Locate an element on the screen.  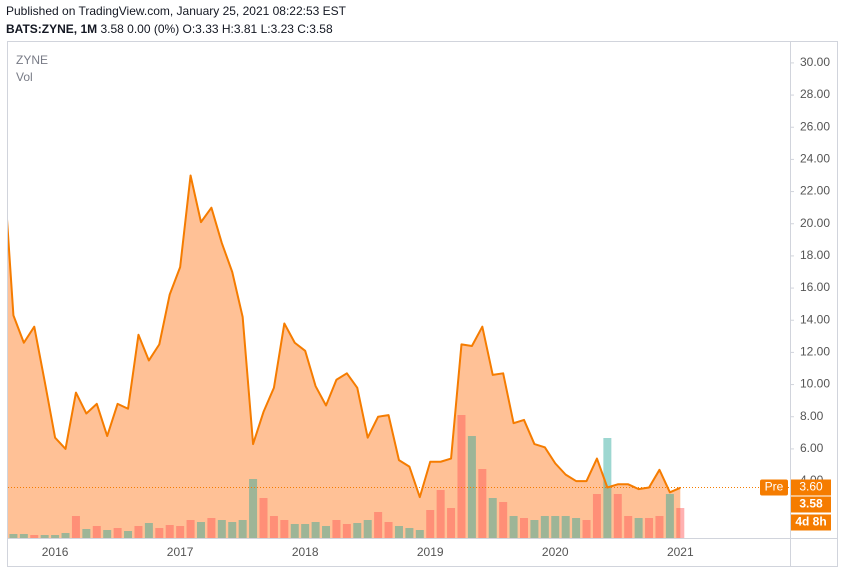
y-tick-label: 24.00 is located at coordinates (815, 159).